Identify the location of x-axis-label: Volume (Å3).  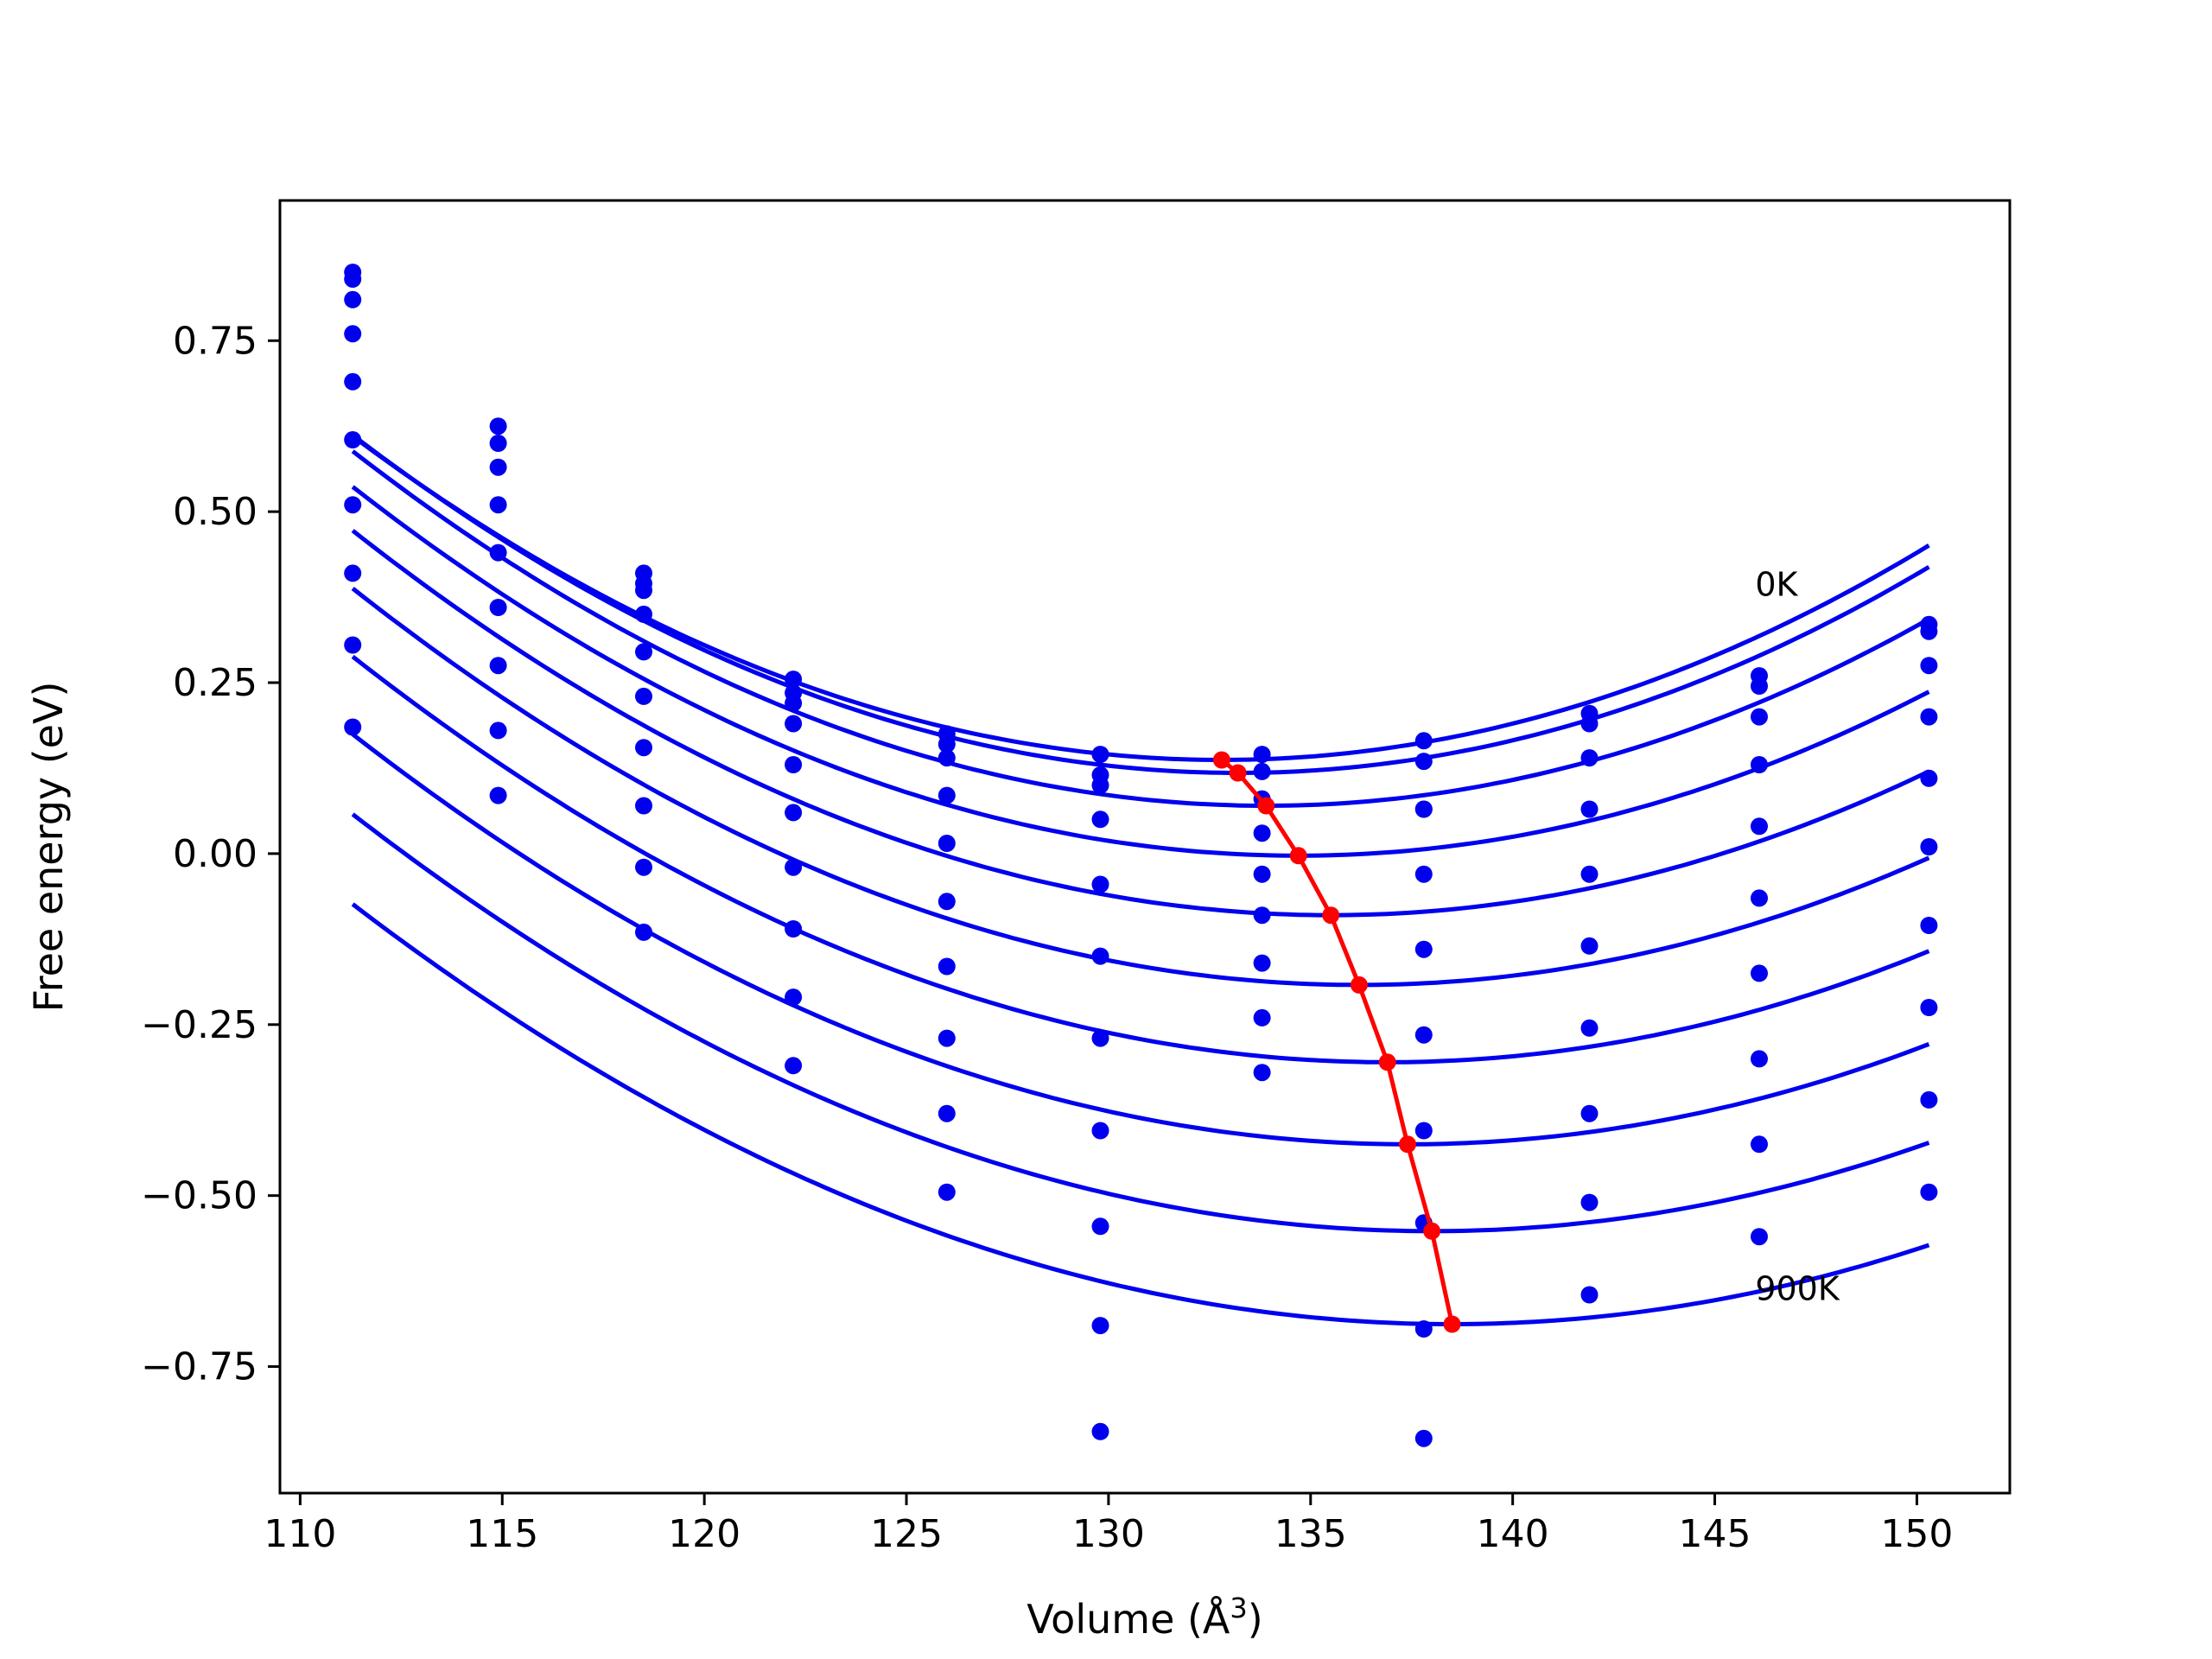
(1144, 1617).